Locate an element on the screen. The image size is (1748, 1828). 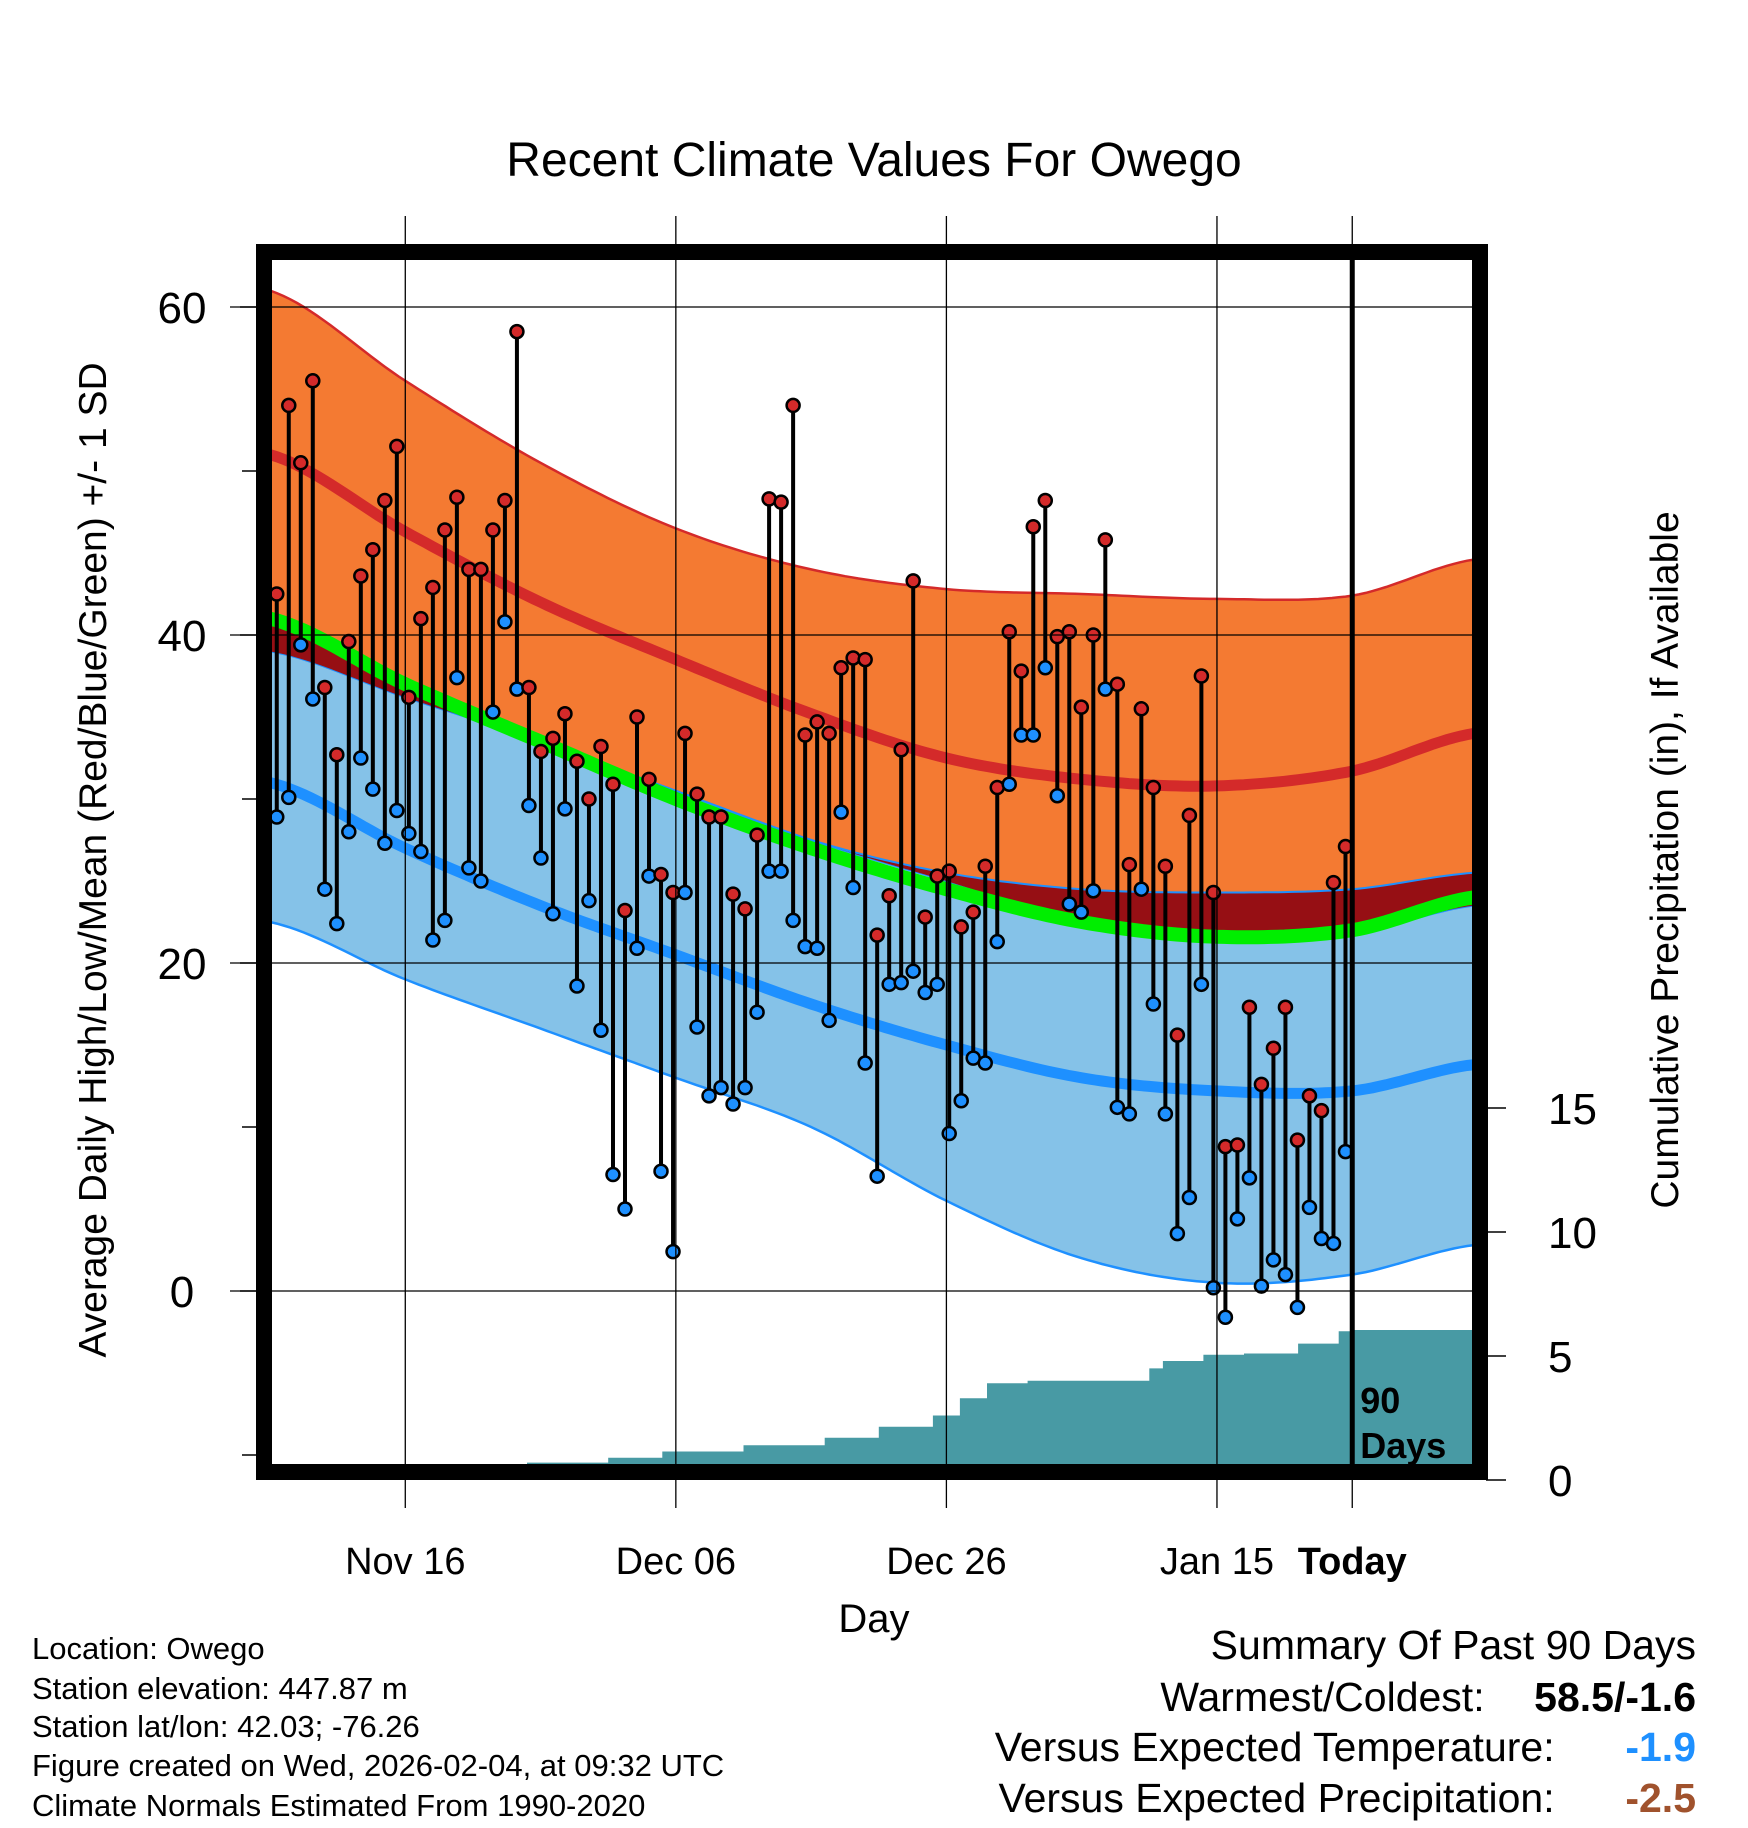
y-tick-label: 0 is located at coordinates (182, 1292).